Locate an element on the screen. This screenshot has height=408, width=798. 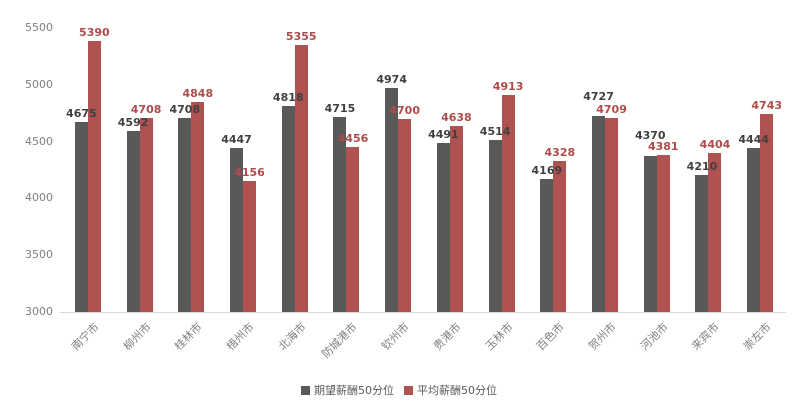
legend: 期望薪酬50分位 平均薪酬50分位 is located at coordinates (399, 390).